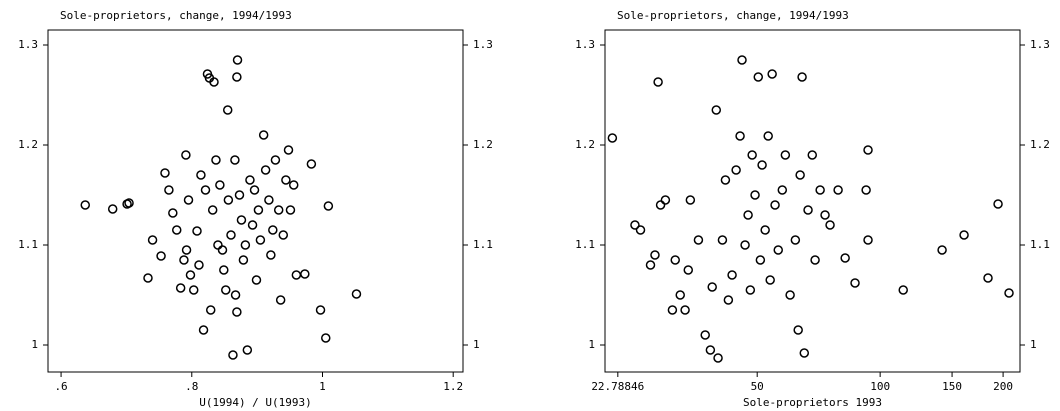 The image size is (1060, 411). Describe the element at coordinates (191, 386) in the screenshot. I see `x-tick-label: .8` at that location.